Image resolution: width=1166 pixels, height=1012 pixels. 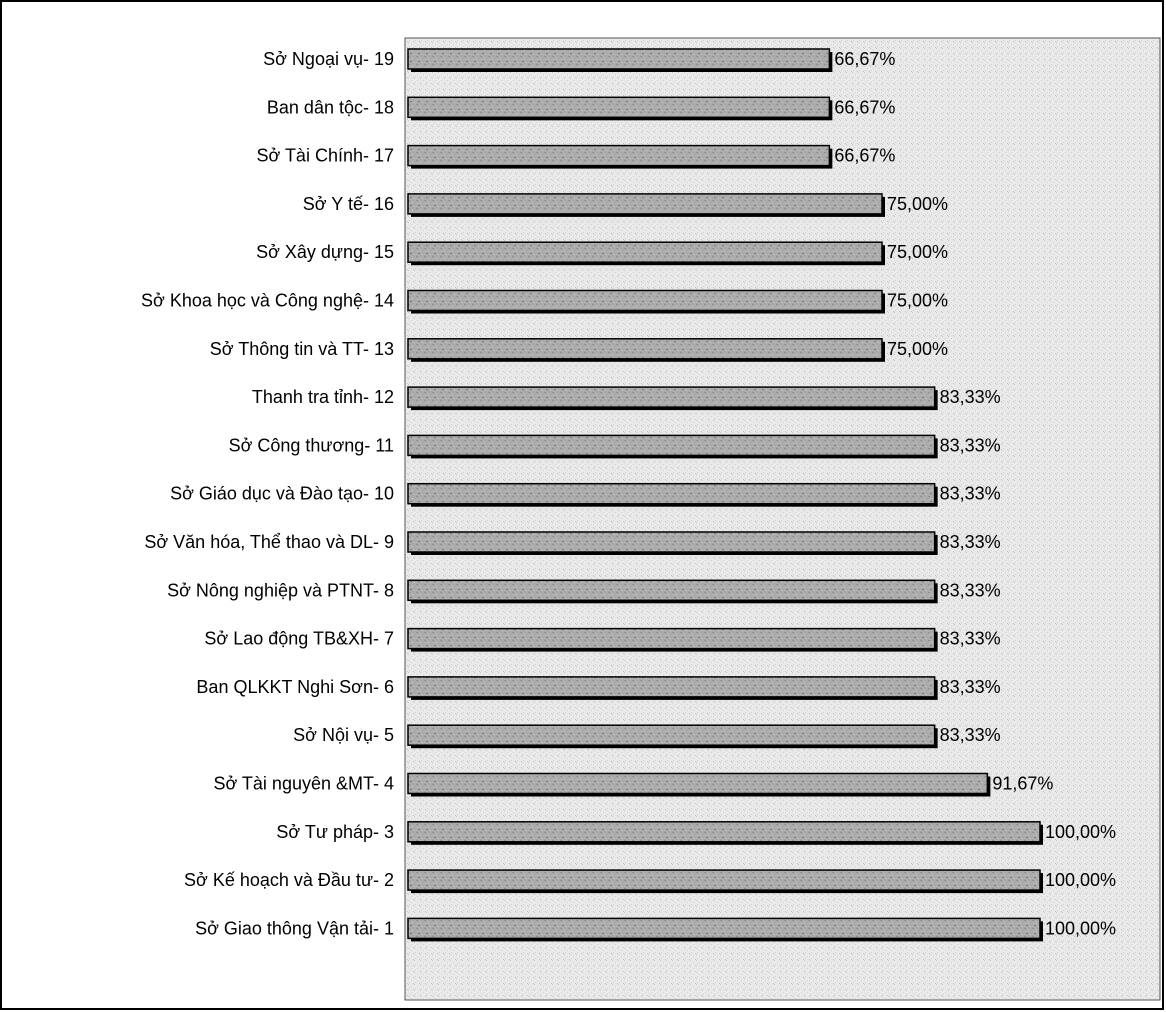 I want to click on category-label: Sở Y tế- 16, so click(x=348, y=204).